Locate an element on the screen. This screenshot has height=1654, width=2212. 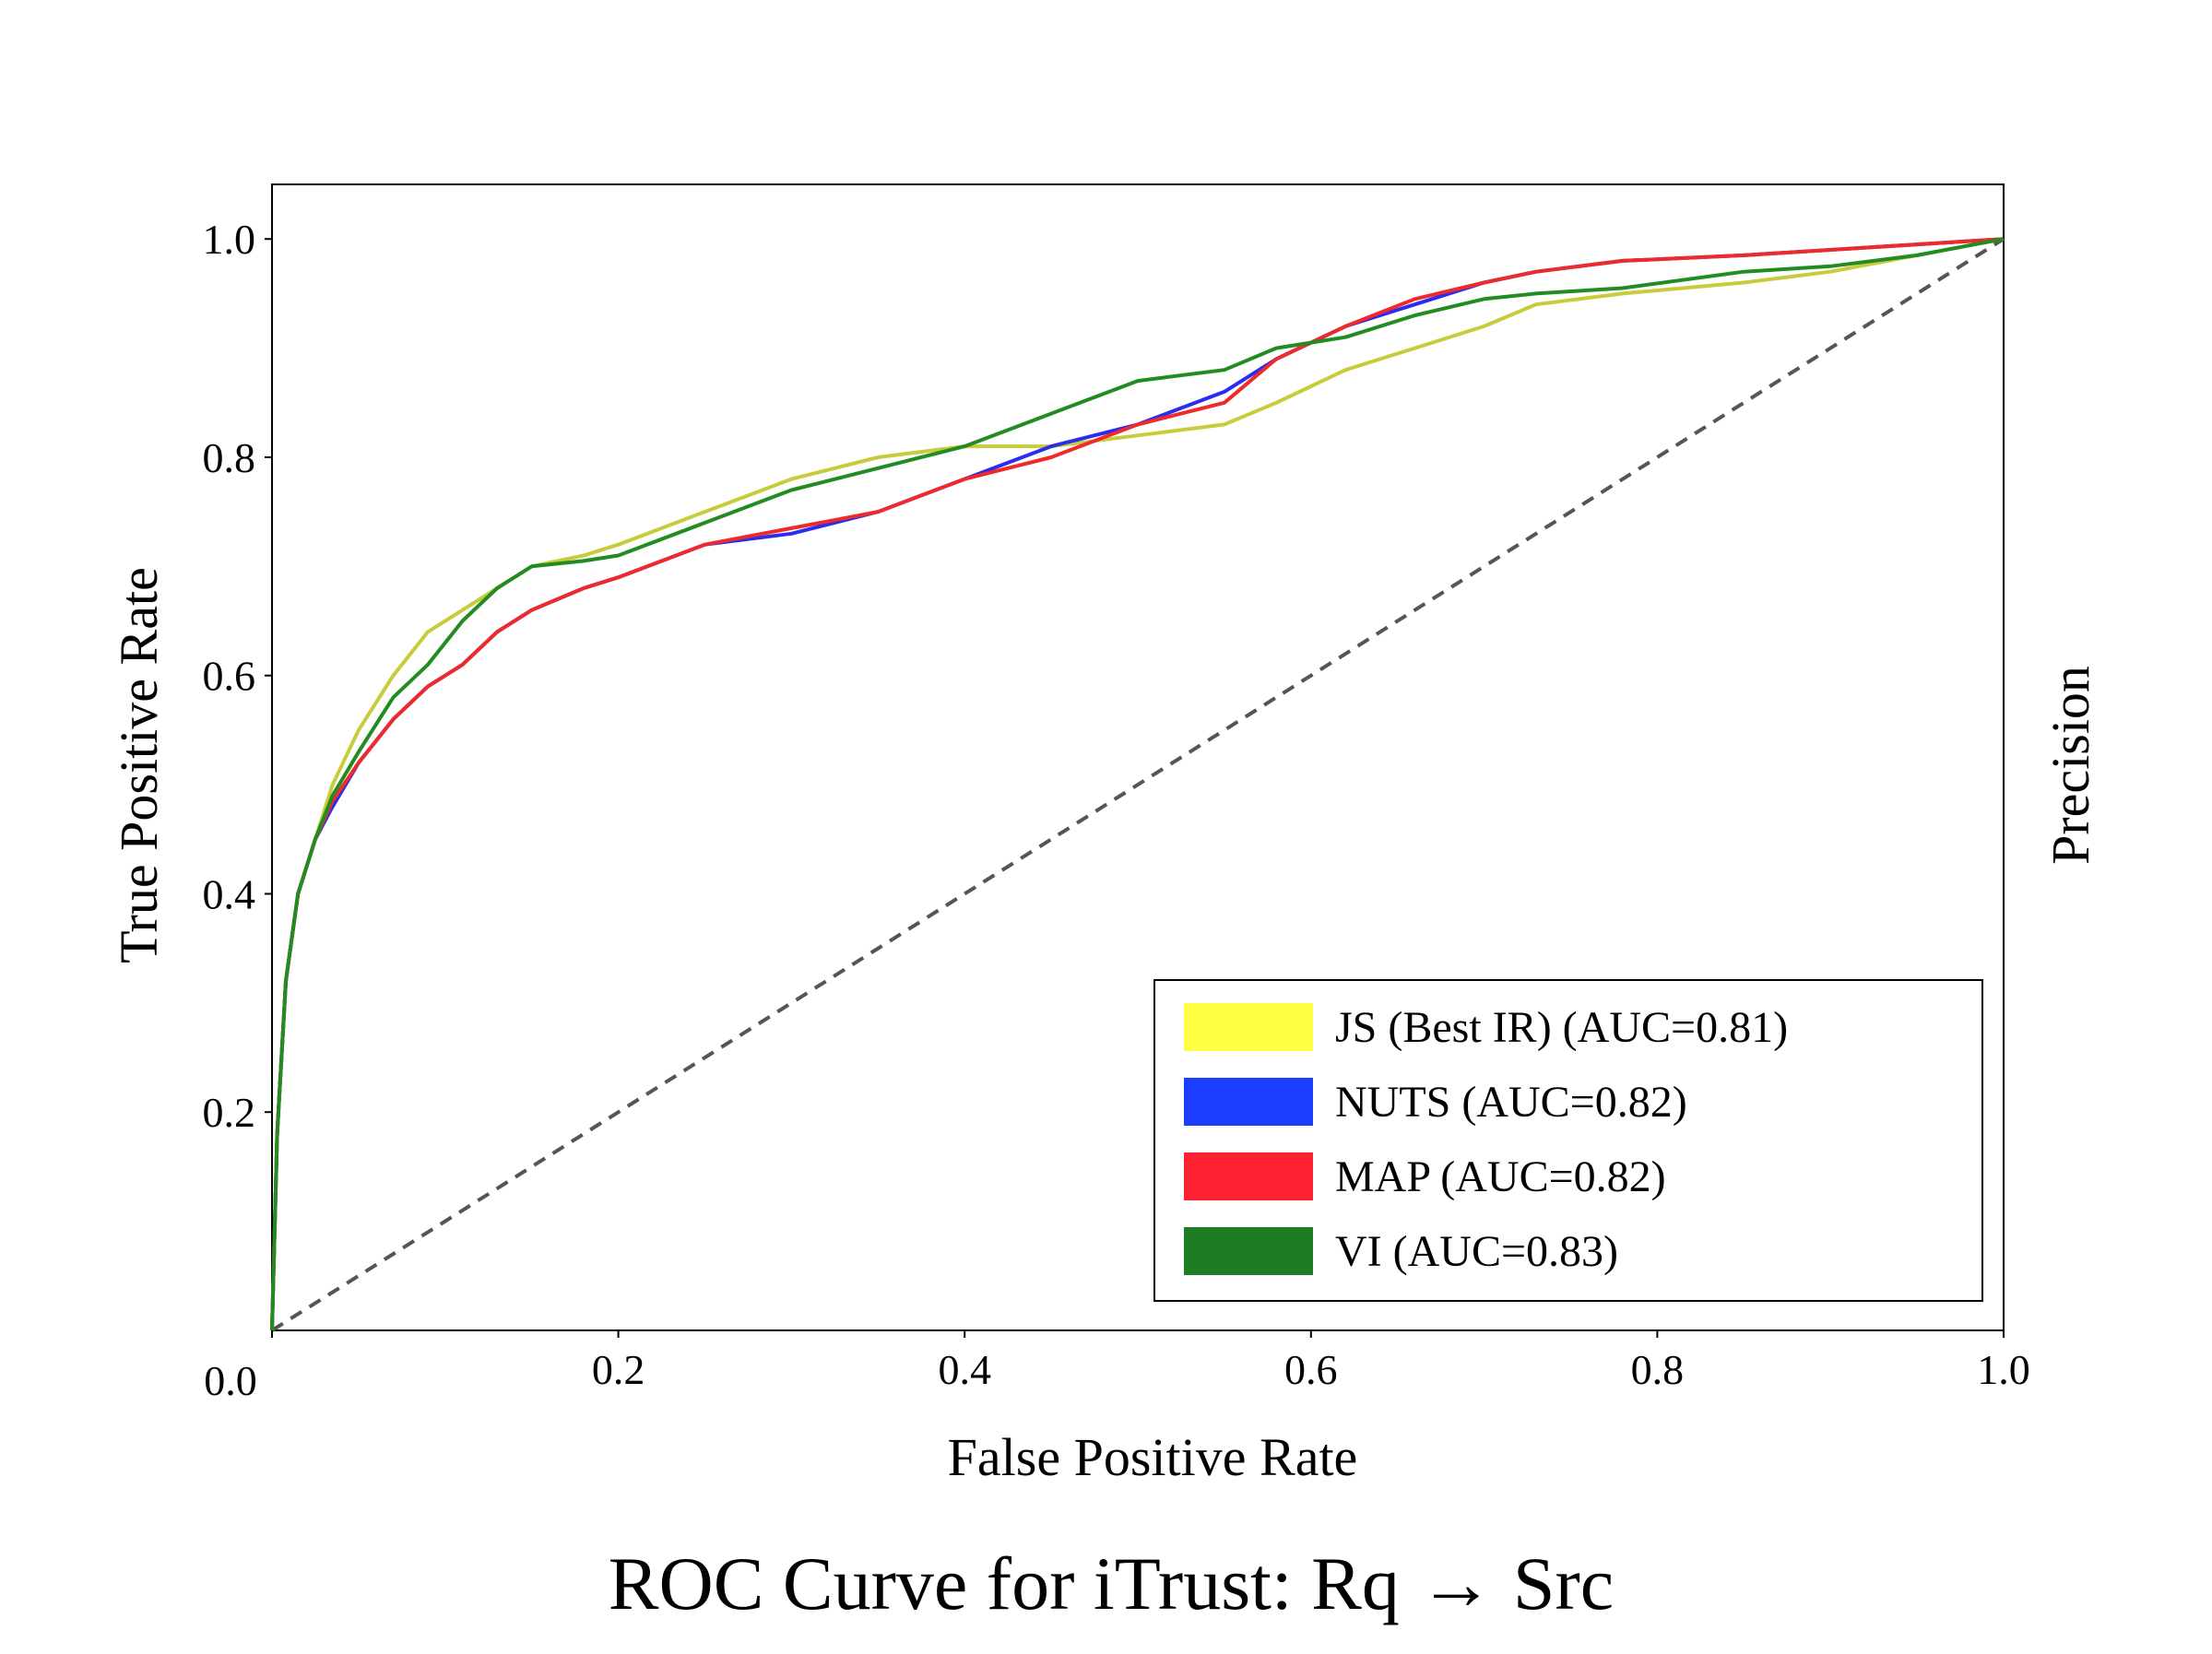
y-axis-ticks: 0.2 0.4 0.6 0.8 1.0 is located at coordinates (238, 676).